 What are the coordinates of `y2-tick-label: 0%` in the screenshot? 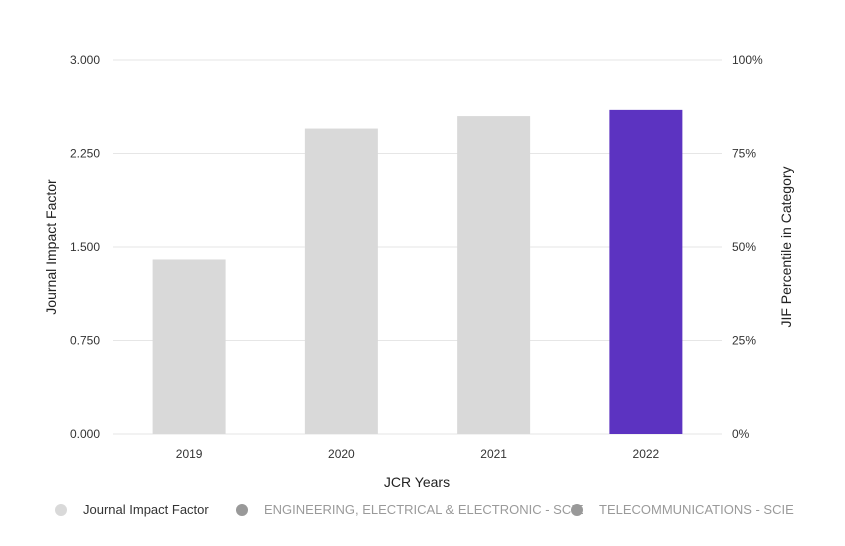 It's located at (741, 434).